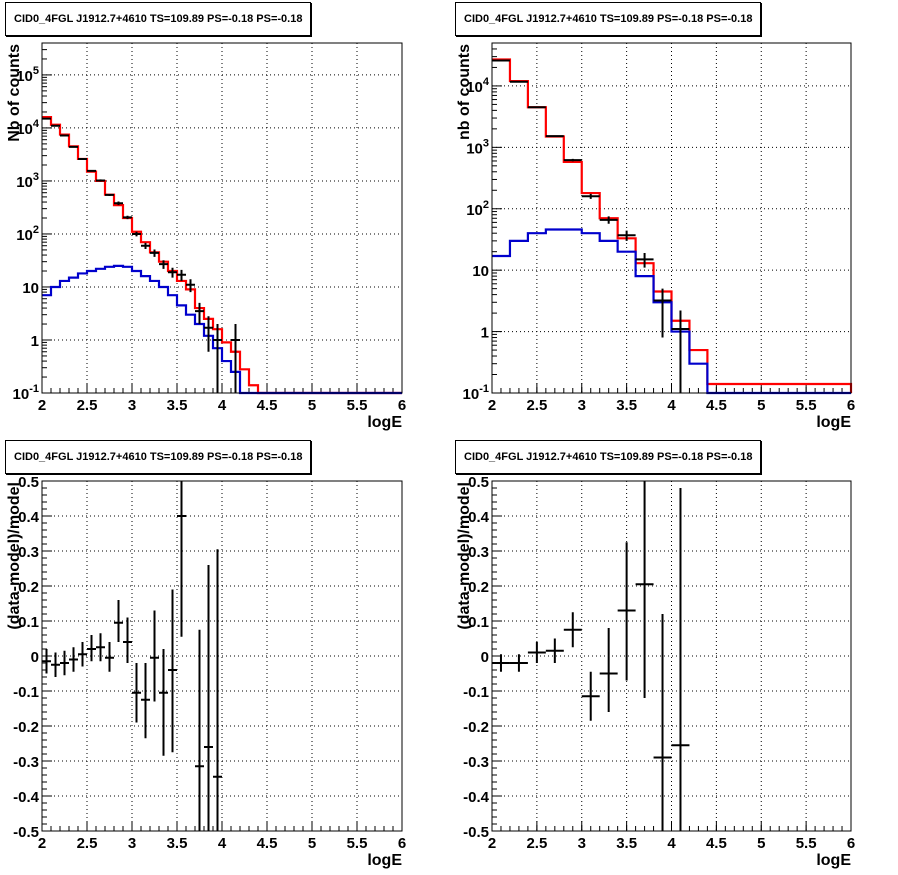 This screenshot has height=875, width=898. I want to click on panel-3-xtick-label-4: 4, so click(222, 843).